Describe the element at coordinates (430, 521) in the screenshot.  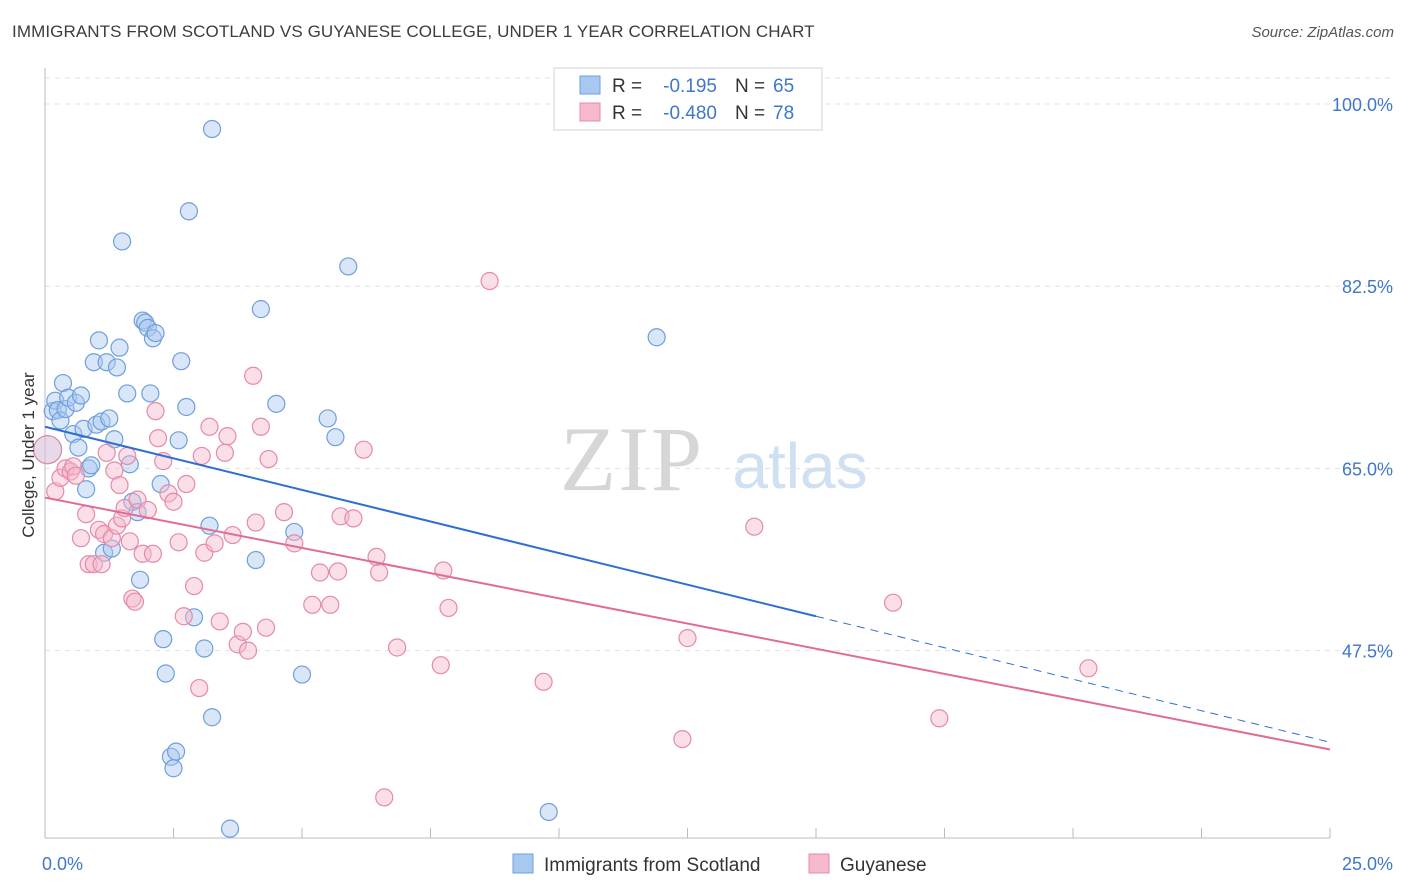
I see `trend-line-scotland` at that location.